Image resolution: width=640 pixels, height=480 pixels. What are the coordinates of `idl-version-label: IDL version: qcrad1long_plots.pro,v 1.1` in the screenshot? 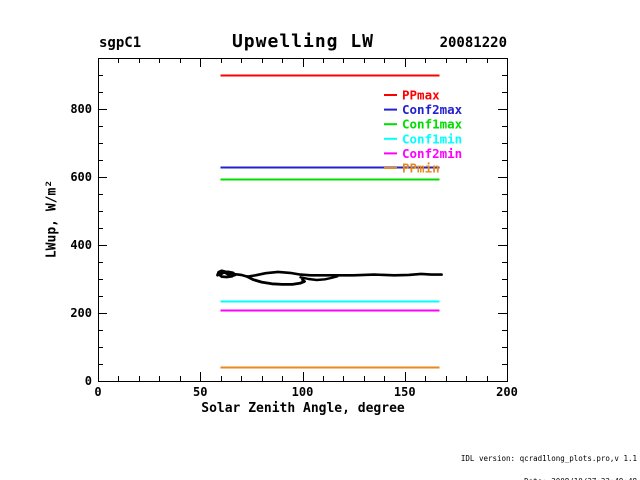 It's located at (548, 459).